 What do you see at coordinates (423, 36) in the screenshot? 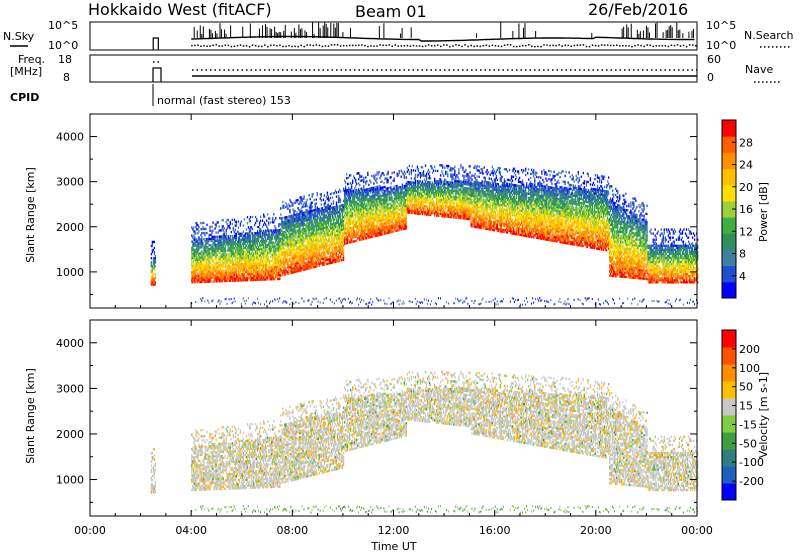
I see `nsky-spikes` at bounding box center [423, 36].